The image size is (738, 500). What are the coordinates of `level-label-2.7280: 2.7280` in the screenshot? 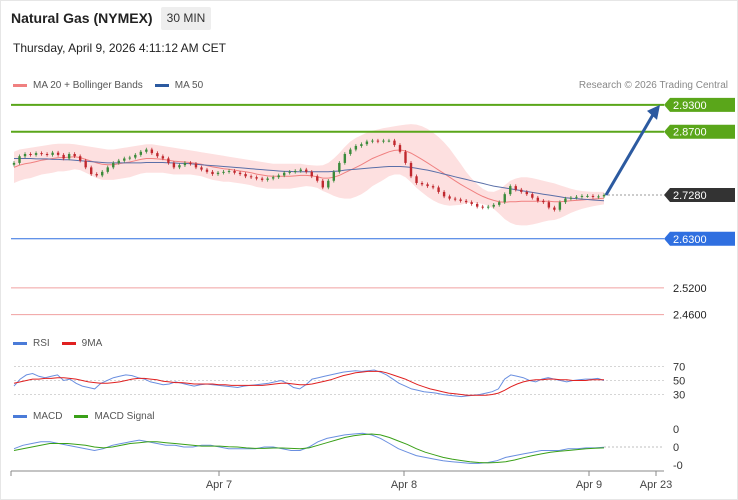 It's located at (690, 196).